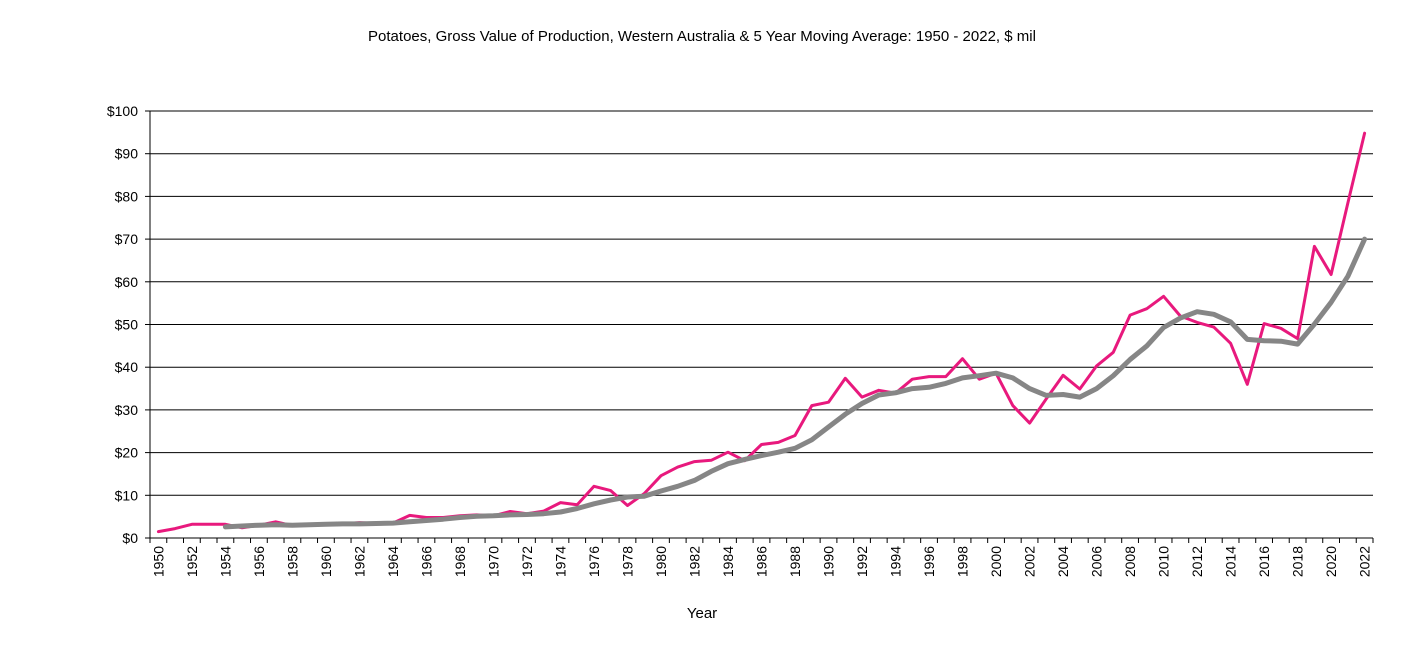 The width and height of the screenshot is (1404, 666). Describe the element at coordinates (829, 561) in the screenshot. I see `x-tick-label: 1990` at that location.